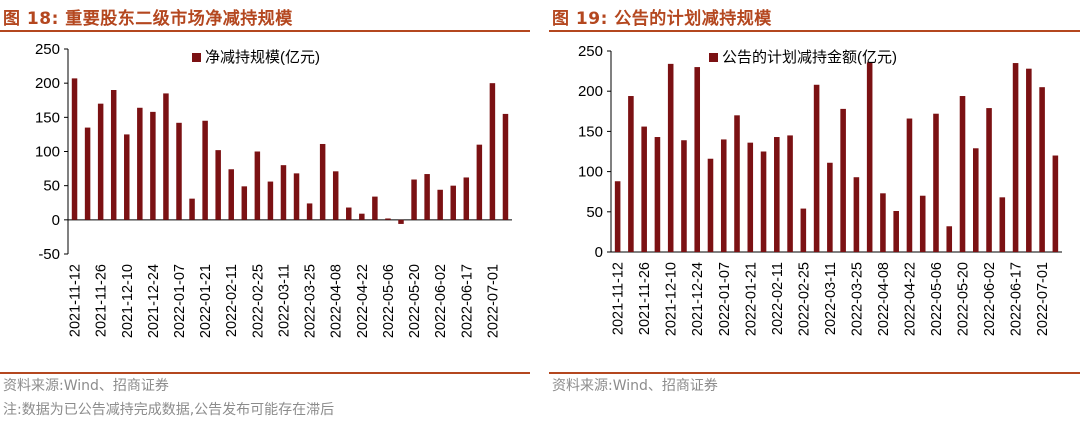 This screenshot has width=1080, height=422. Describe the element at coordinates (1043, 299) in the screenshot. I see `x-tick-label: 2022-07-01` at that location.